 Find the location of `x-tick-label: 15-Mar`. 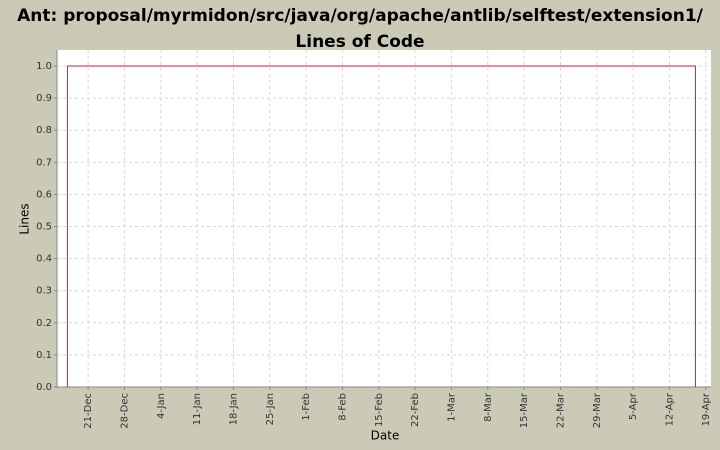

x-tick-label: 15-Mar is located at coordinates (524, 410).